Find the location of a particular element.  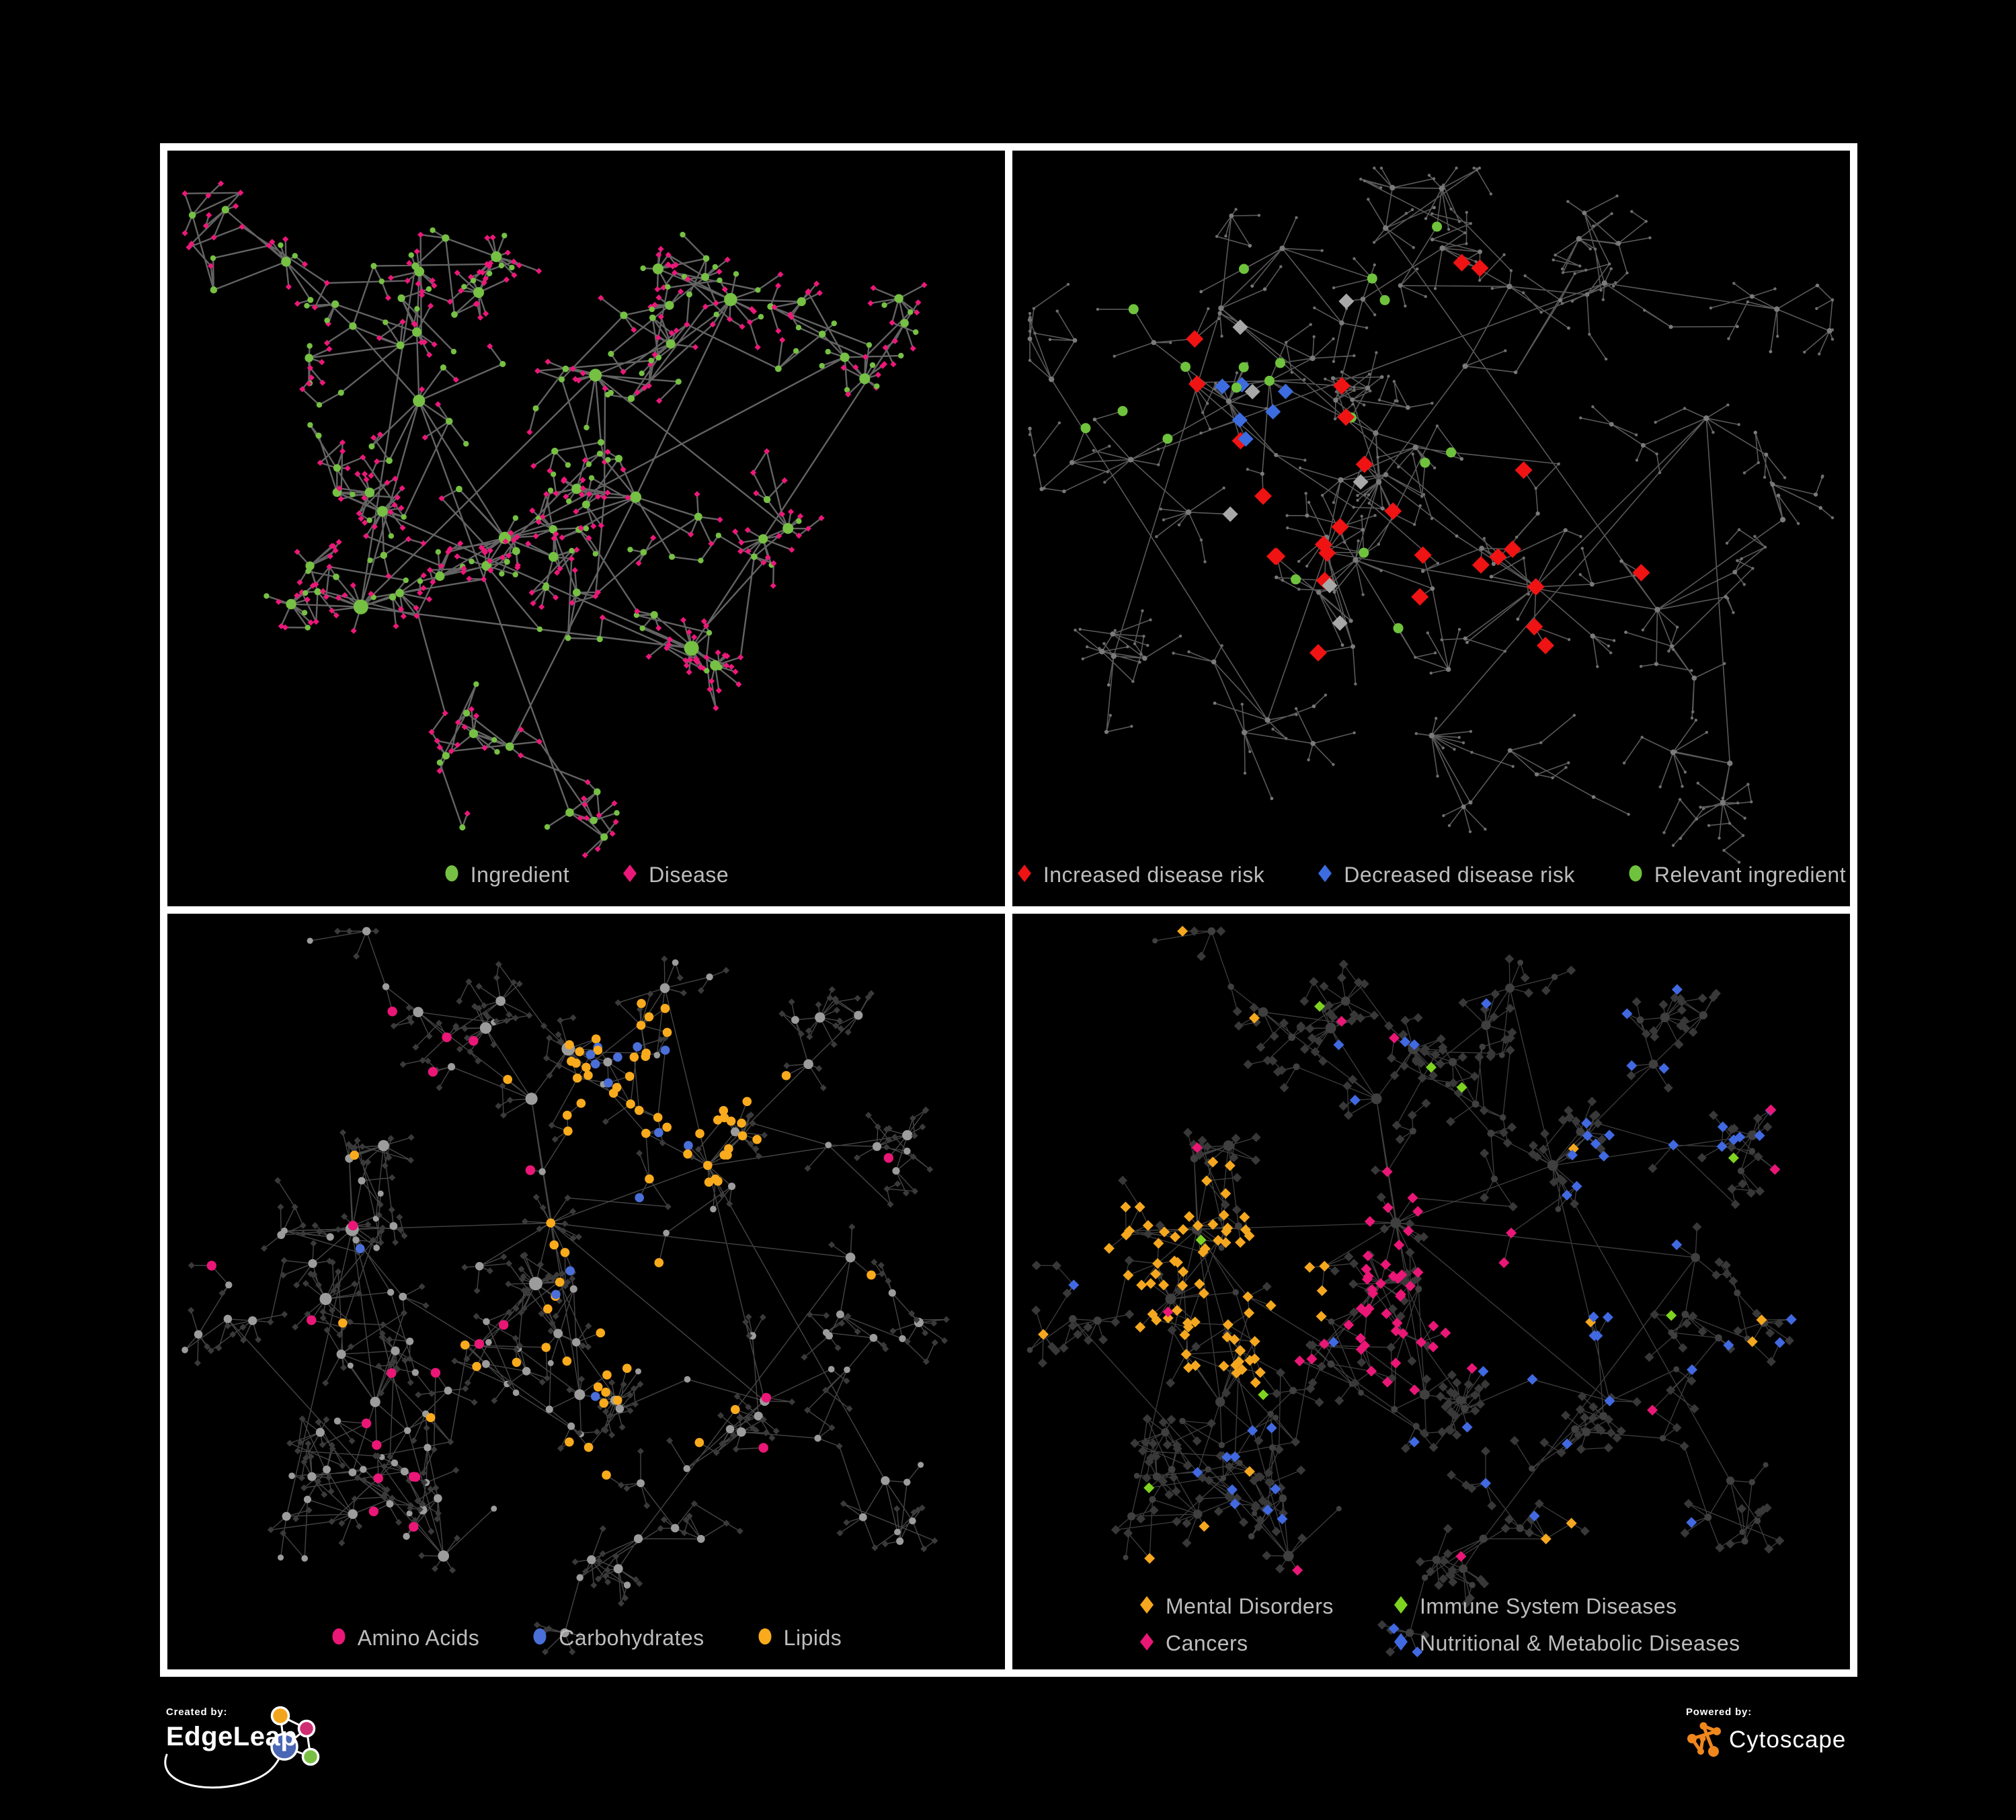

edgeleap-credit: Created by: EdgeLeap is located at coordinates (242, 1747).